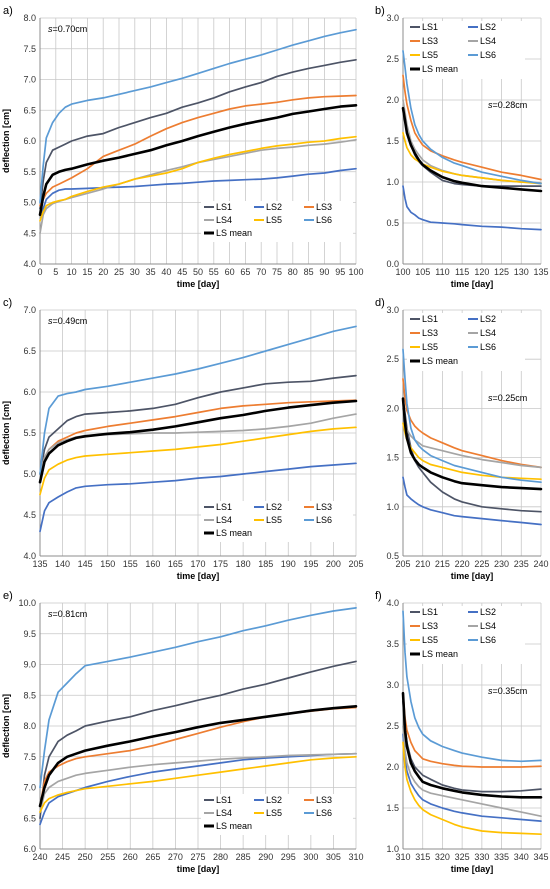 The width and height of the screenshot is (550, 889). I want to click on annotation-value: =0.25cm, so click(510, 398).